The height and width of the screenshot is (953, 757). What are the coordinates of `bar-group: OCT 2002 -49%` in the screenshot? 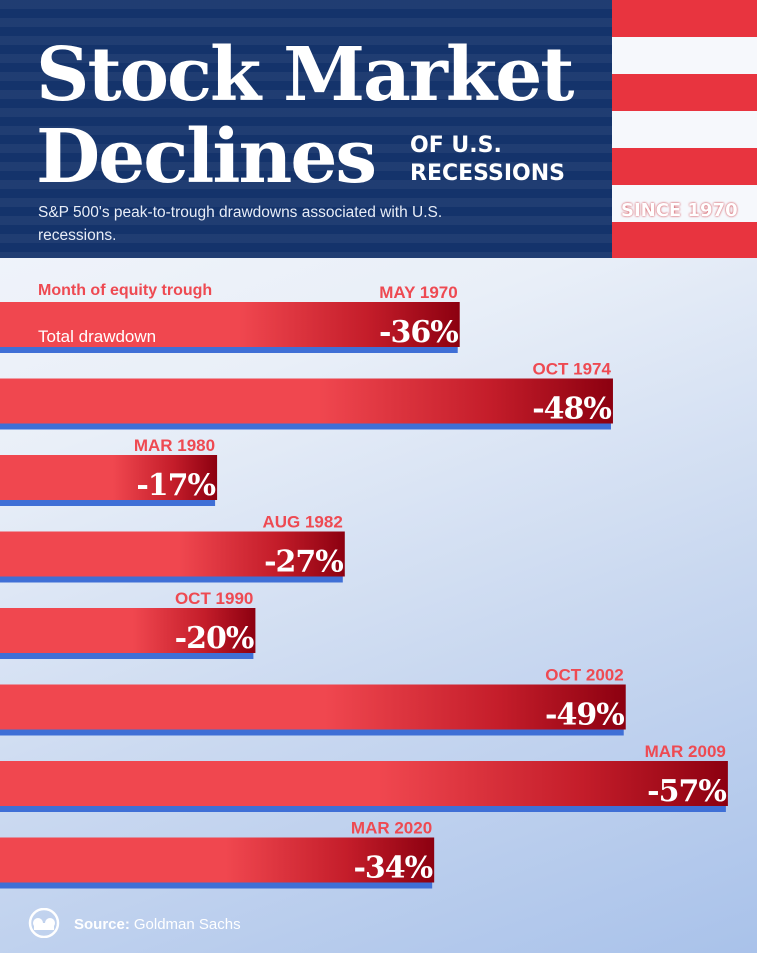 It's located at (313, 701).